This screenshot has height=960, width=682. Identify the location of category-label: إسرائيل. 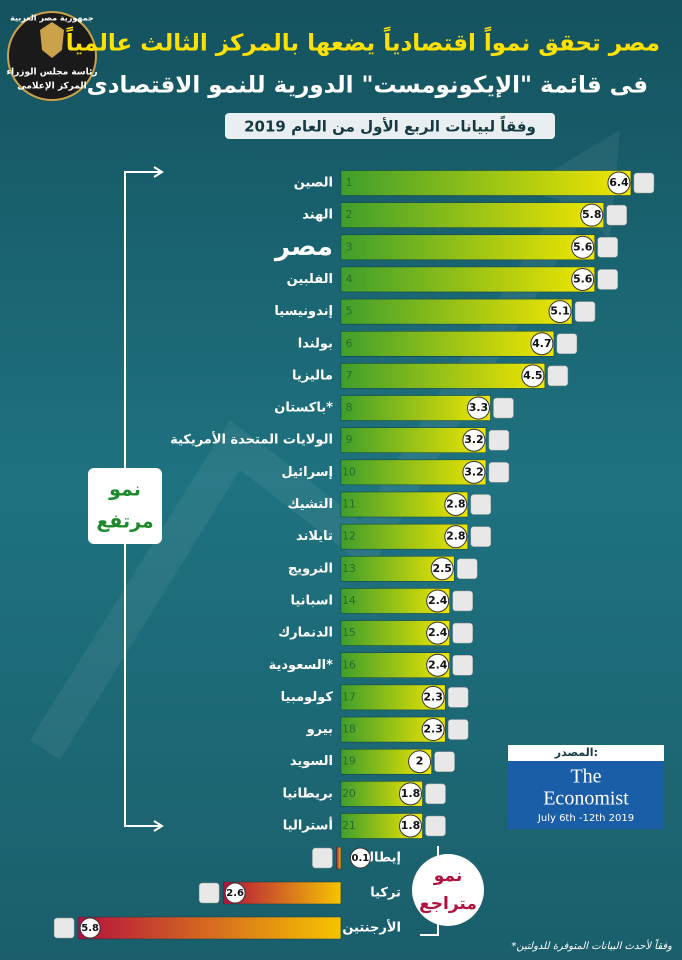
(307, 472).